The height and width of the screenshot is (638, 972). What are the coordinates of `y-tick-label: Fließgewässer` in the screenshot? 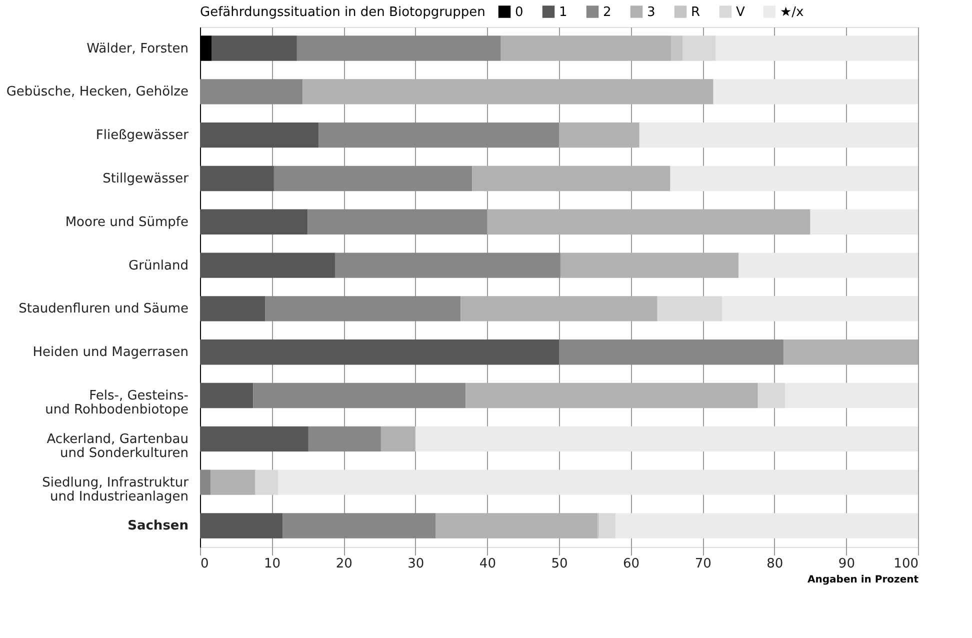 It's located at (143, 136).